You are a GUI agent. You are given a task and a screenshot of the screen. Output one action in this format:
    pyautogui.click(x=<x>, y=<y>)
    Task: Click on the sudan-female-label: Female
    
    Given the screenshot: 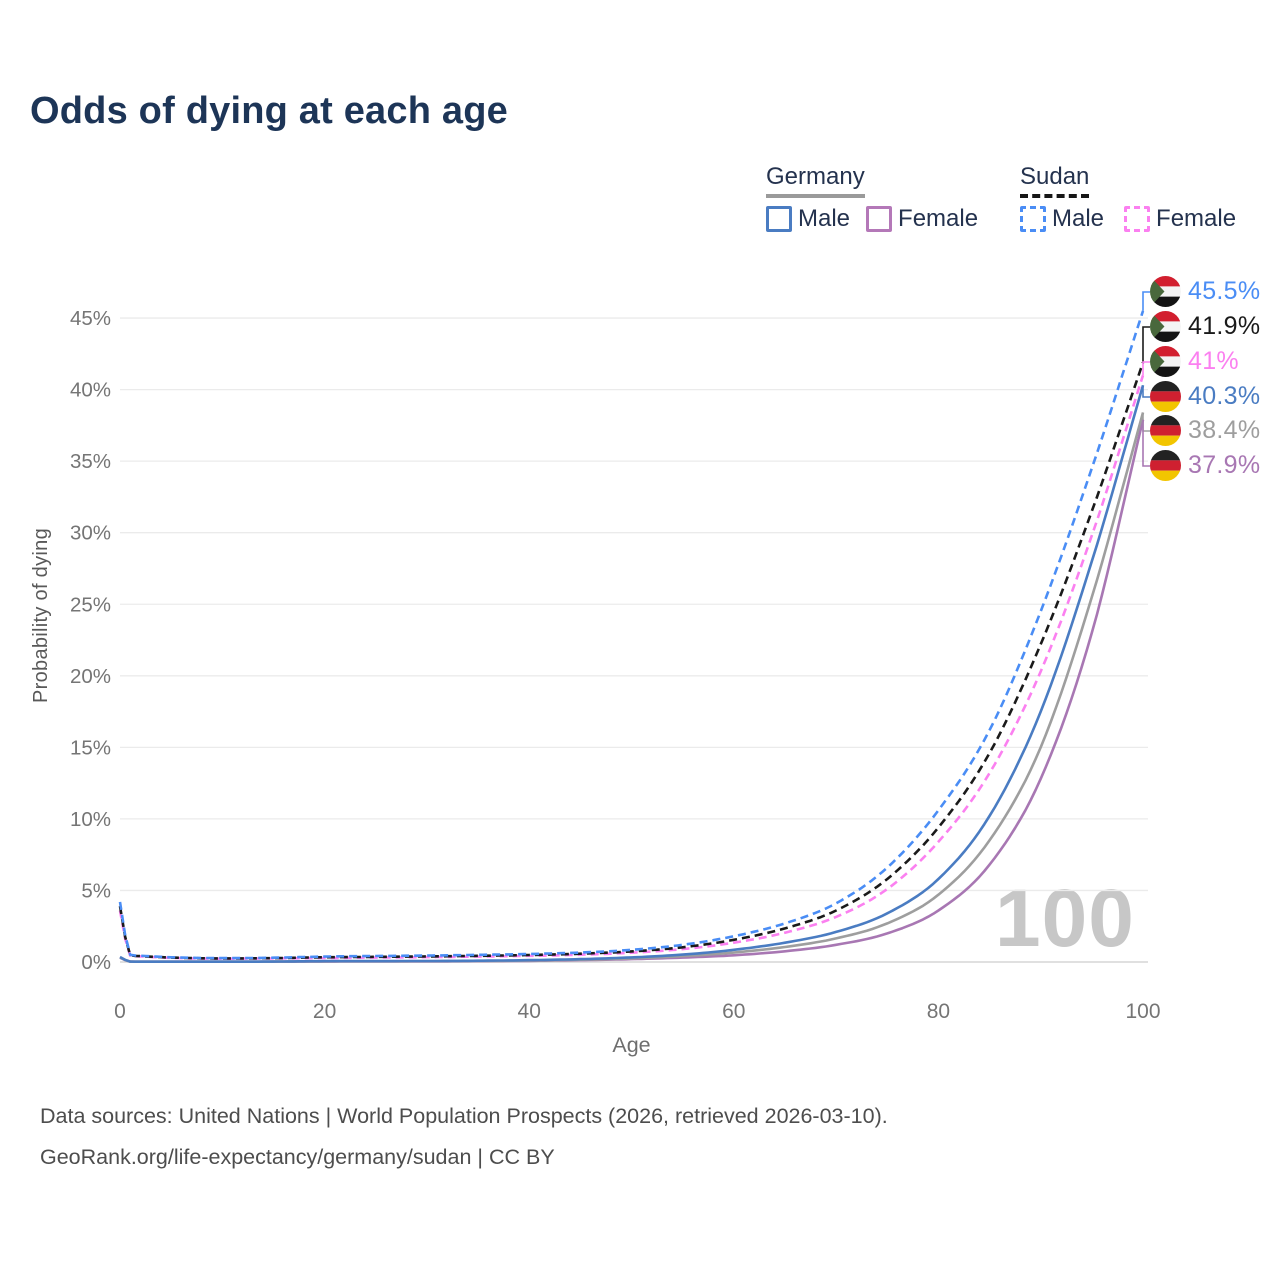 What is the action you would take?
    pyautogui.click(x=1196, y=218)
    